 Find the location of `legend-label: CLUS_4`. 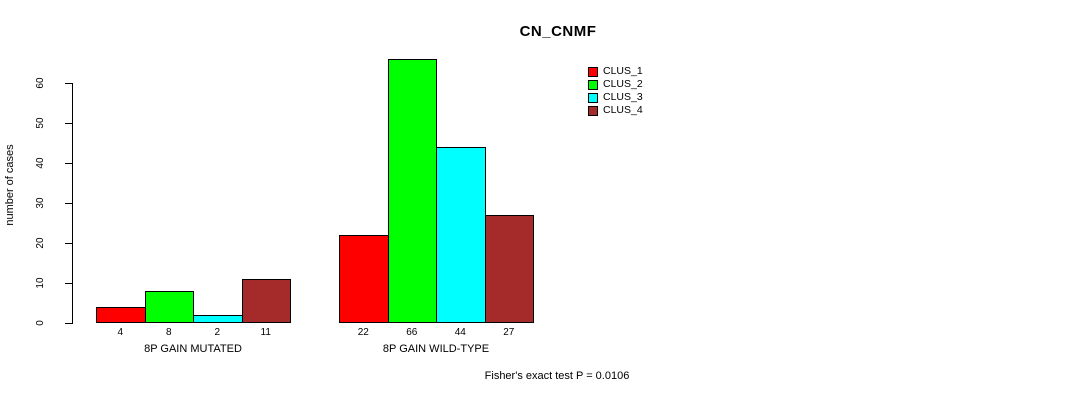

legend-label: CLUS_4 is located at coordinates (623, 110).